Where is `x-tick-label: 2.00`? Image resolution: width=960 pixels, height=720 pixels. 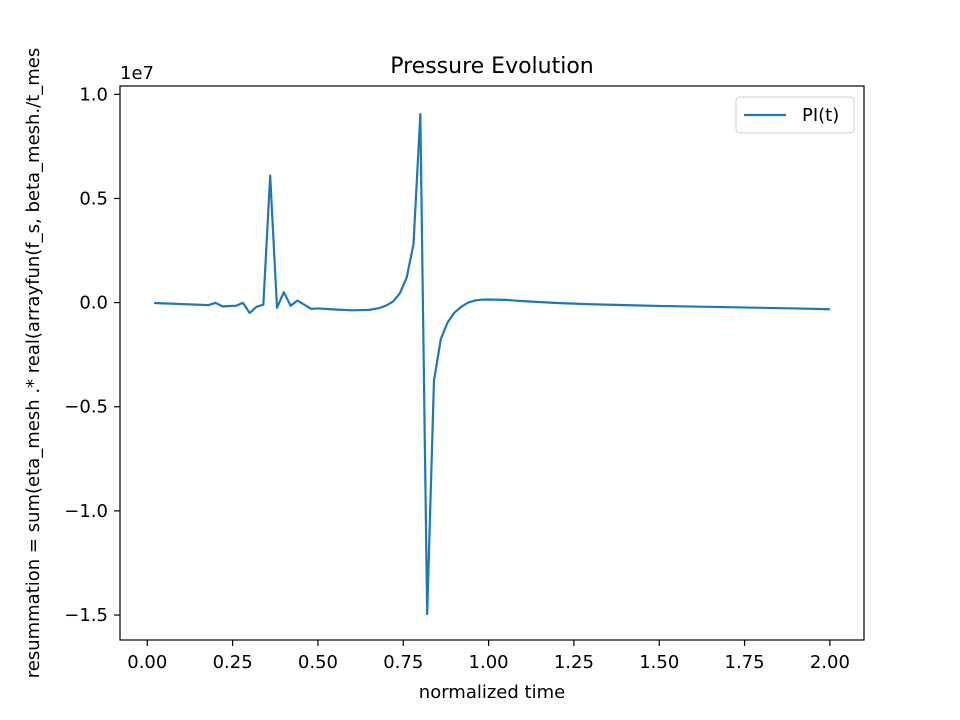 x-tick-label: 2.00 is located at coordinates (830, 662).